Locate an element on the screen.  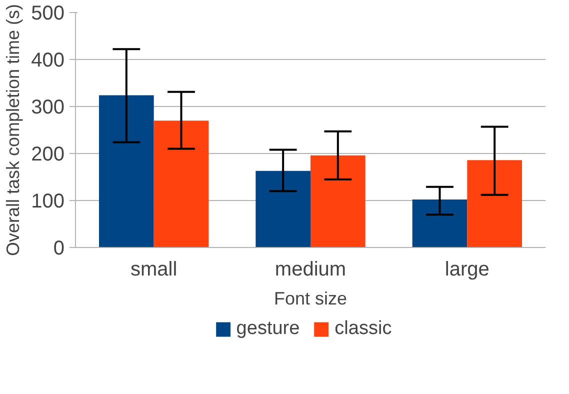
x-axis-title: Font size is located at coordinates (311, 298).